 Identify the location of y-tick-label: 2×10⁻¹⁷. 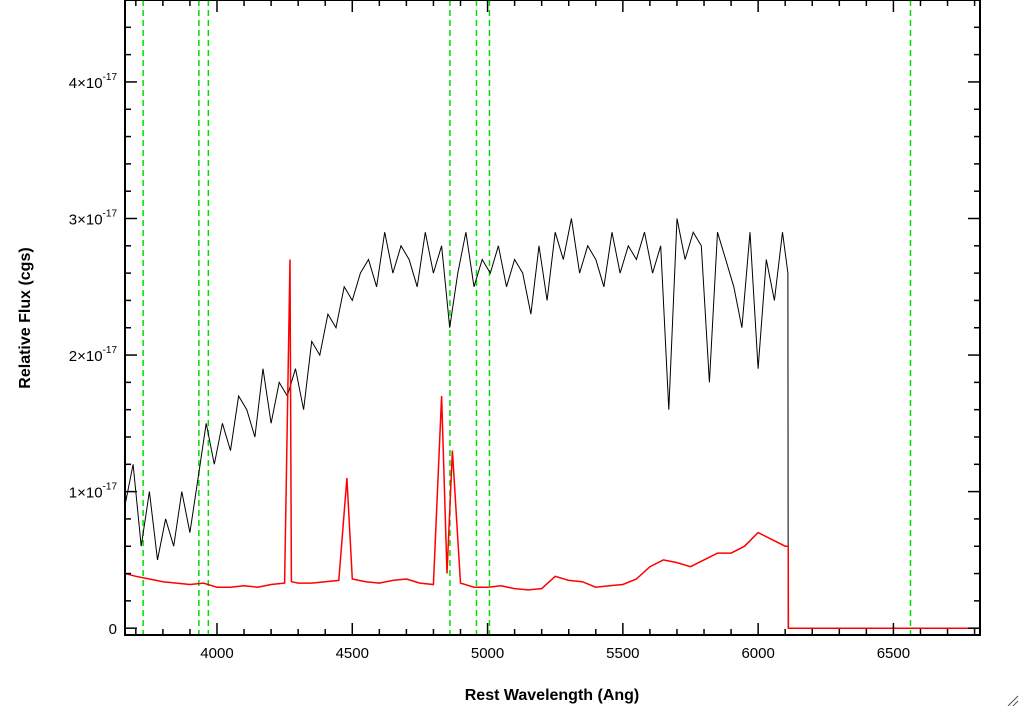
(93, 355).